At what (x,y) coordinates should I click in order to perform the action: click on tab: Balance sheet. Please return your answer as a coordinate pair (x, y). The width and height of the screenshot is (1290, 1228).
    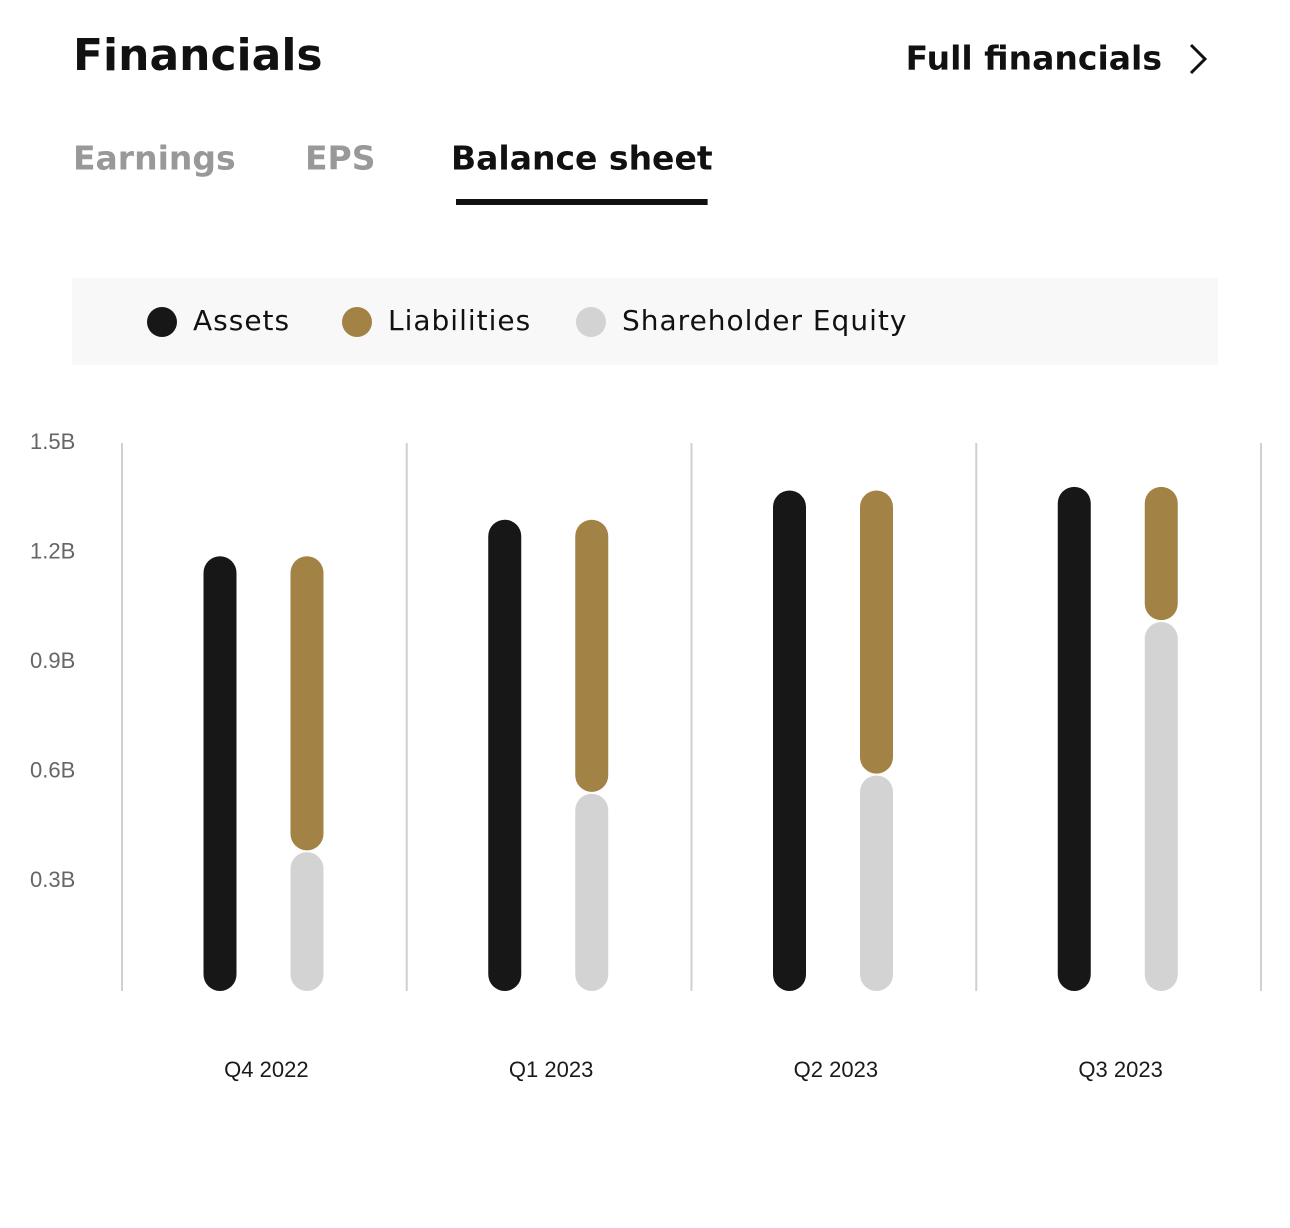
    Looking at the image, I should click on (582, 158).